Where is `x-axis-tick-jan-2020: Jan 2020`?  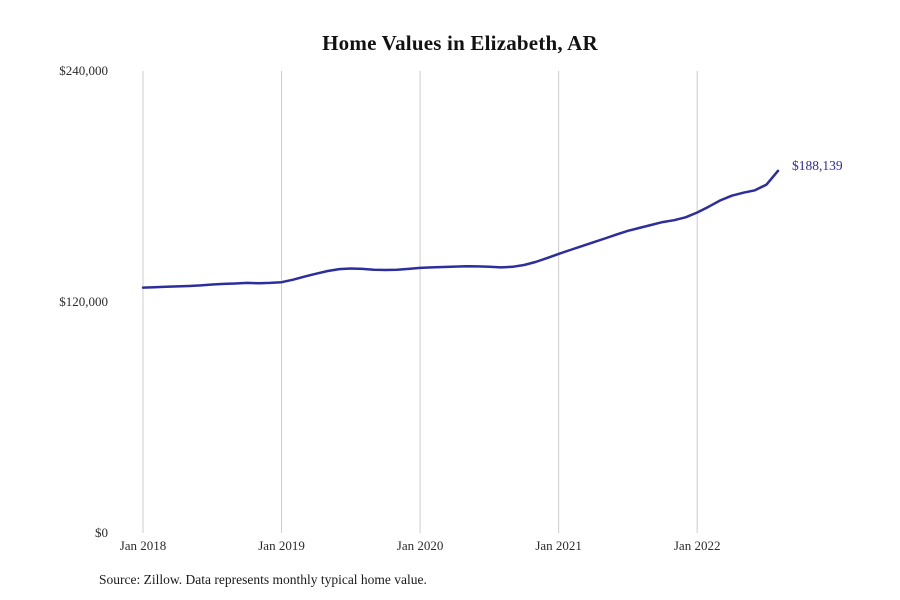 x-axis-tick-jan-2020: Jan 2020 is located at coordinates (420, 545).